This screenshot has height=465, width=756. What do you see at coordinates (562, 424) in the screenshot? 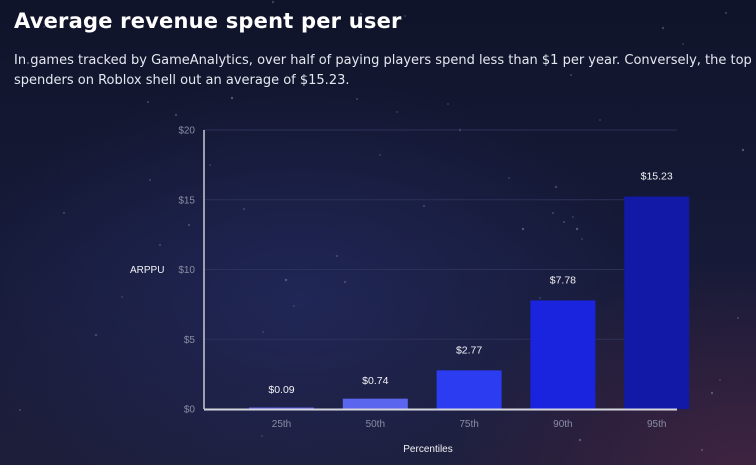
I see `x-tick-label: 90th` at bounding box center [562, 424].